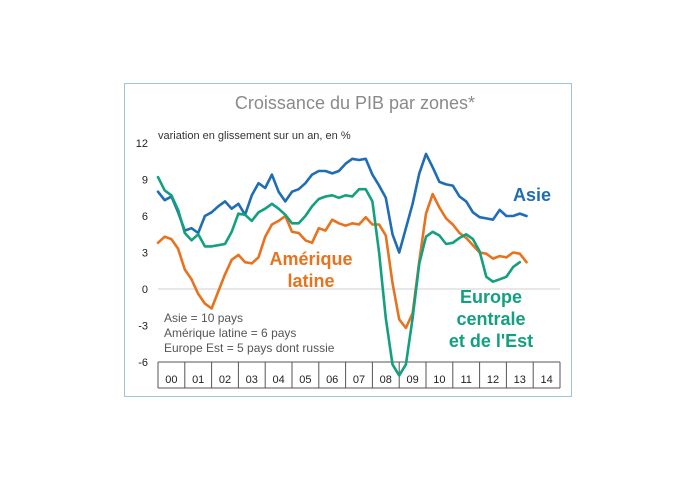 Image resolution: width=695 pixels, height=483 pixels. What do you see at coordinates (355, 103) in the screenshot?
I see `chart-title: Croissance du PIB par zones*` at bounding box center [355, 103].